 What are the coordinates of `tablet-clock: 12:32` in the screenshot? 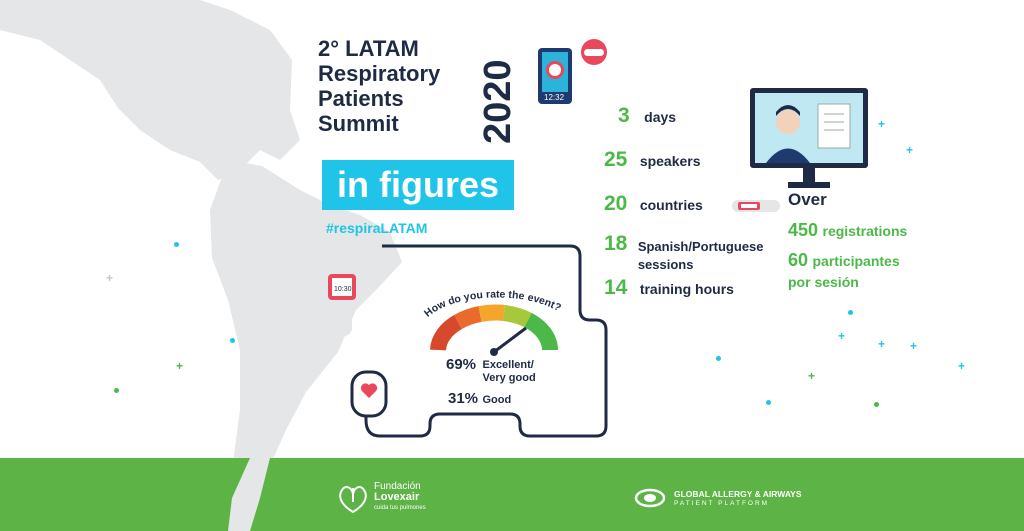 It's located at (554, 97).